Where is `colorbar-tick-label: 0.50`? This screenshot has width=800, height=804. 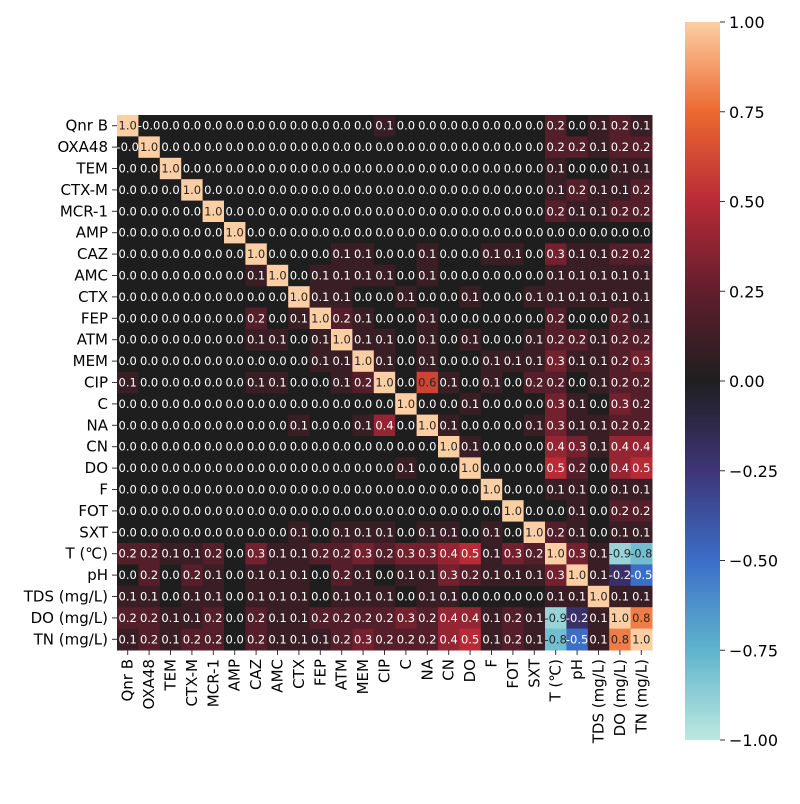
colorbar-tick-label: 0.50 is located at coordinates (747, 202).